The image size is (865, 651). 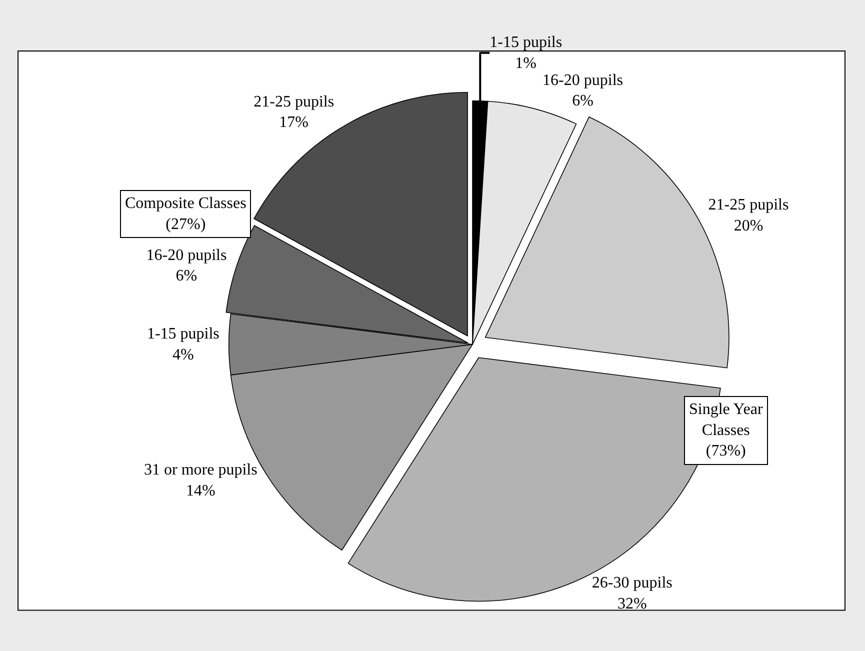 I want to click on slice-label: 26-30 pupils, so click(x=632, y=583).